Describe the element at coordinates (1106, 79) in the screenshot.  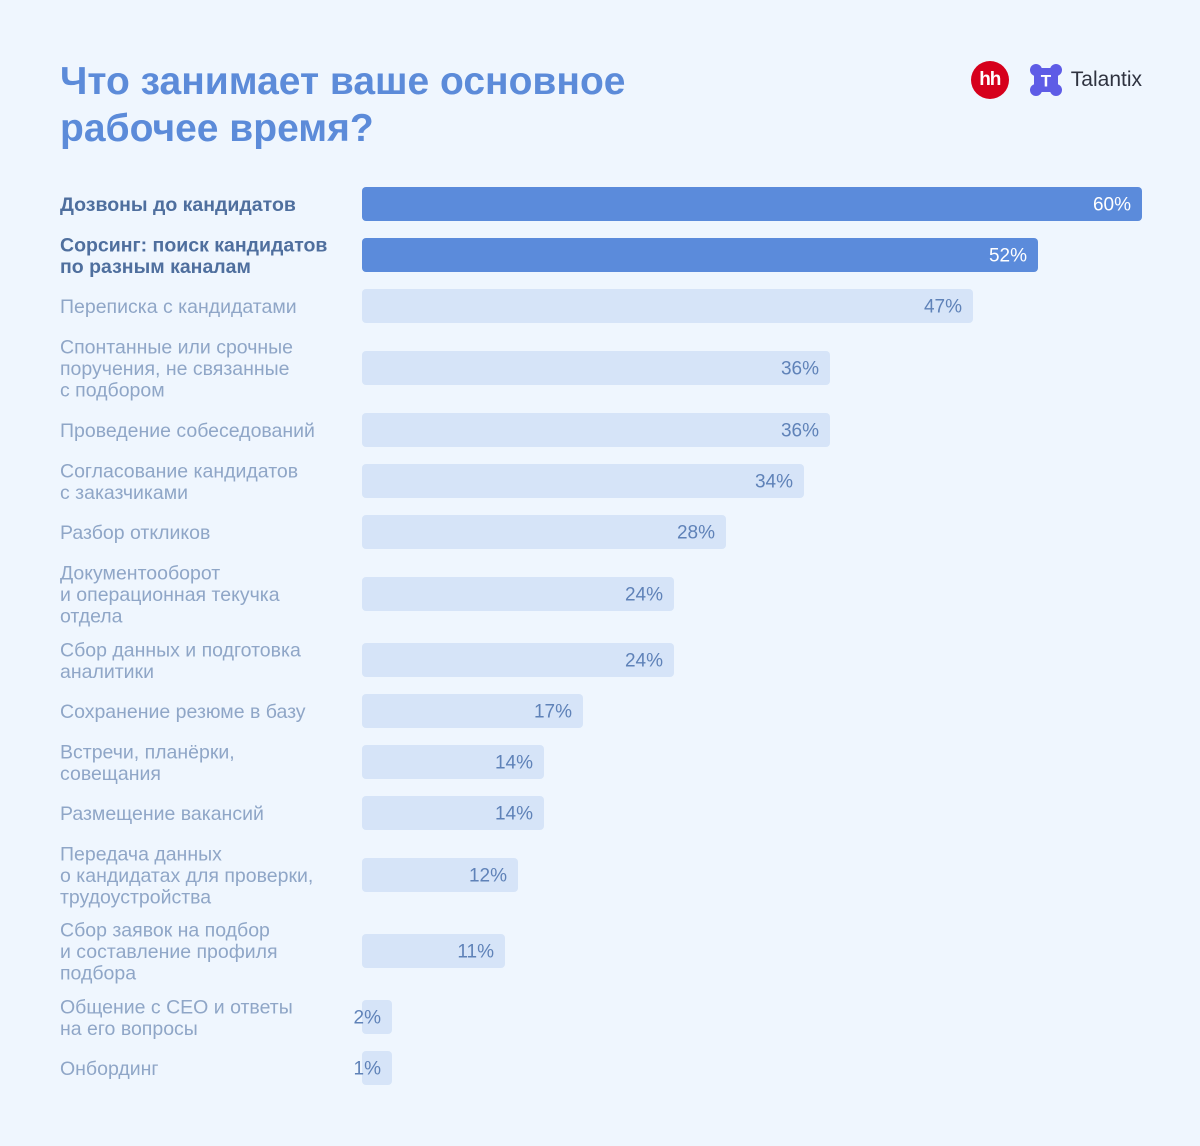
I see `talantix-logo-text: Talantix` at that location.